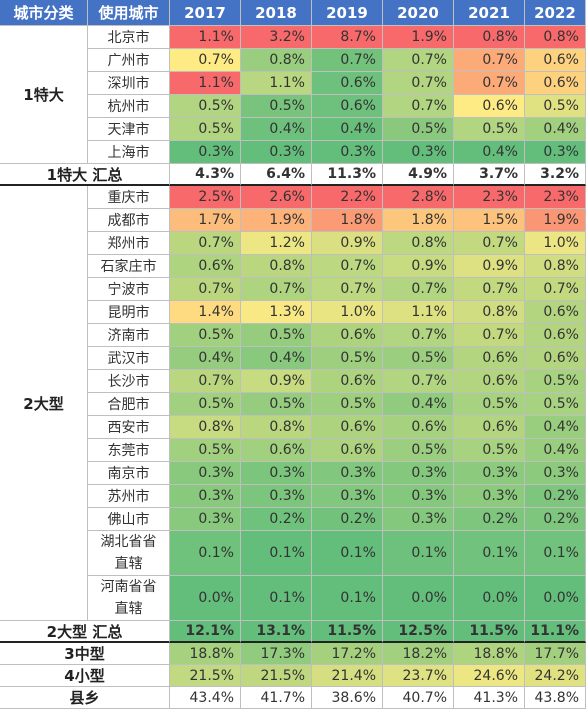  I want to click on city-name-cell: 合肥市, so click(129, 404).